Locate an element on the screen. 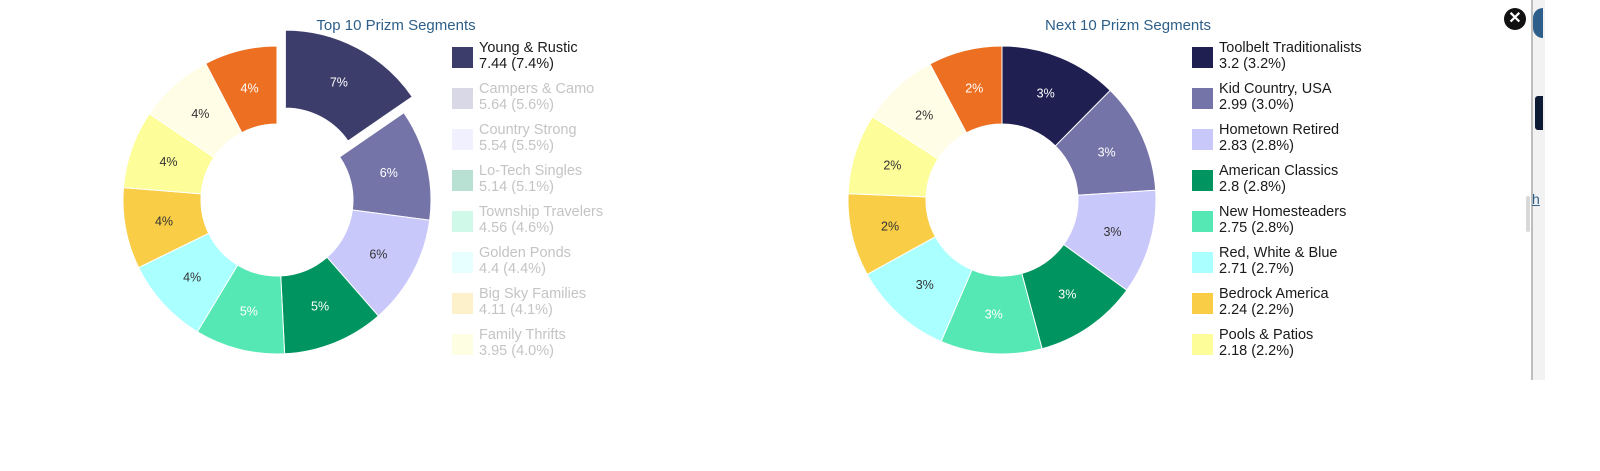  legend-segment-name: Kid Country, USA is located at coordinates (1275, 89).